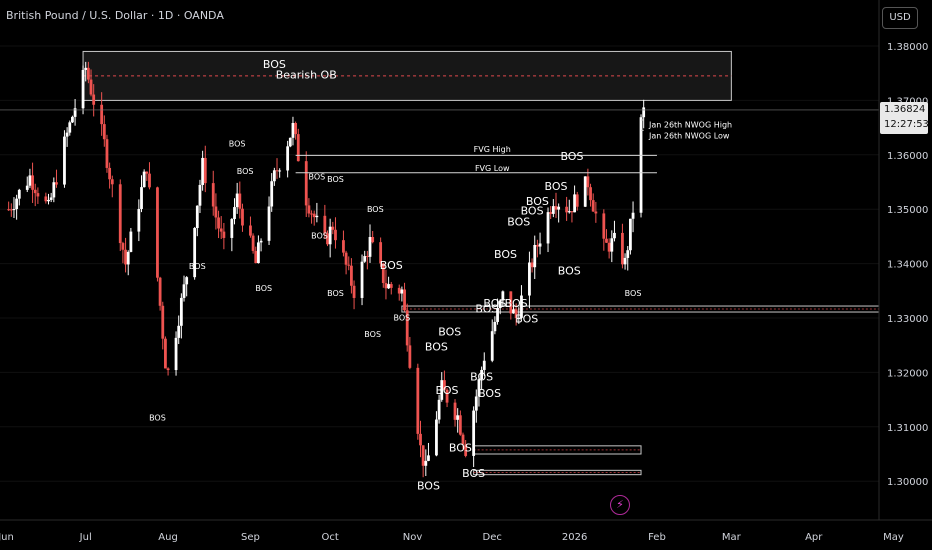 This screenshot has width=932, height=550. What do you see at coordinates (439, 141) in the screenshot?
I see `levels` at bounding box center [439, 141].